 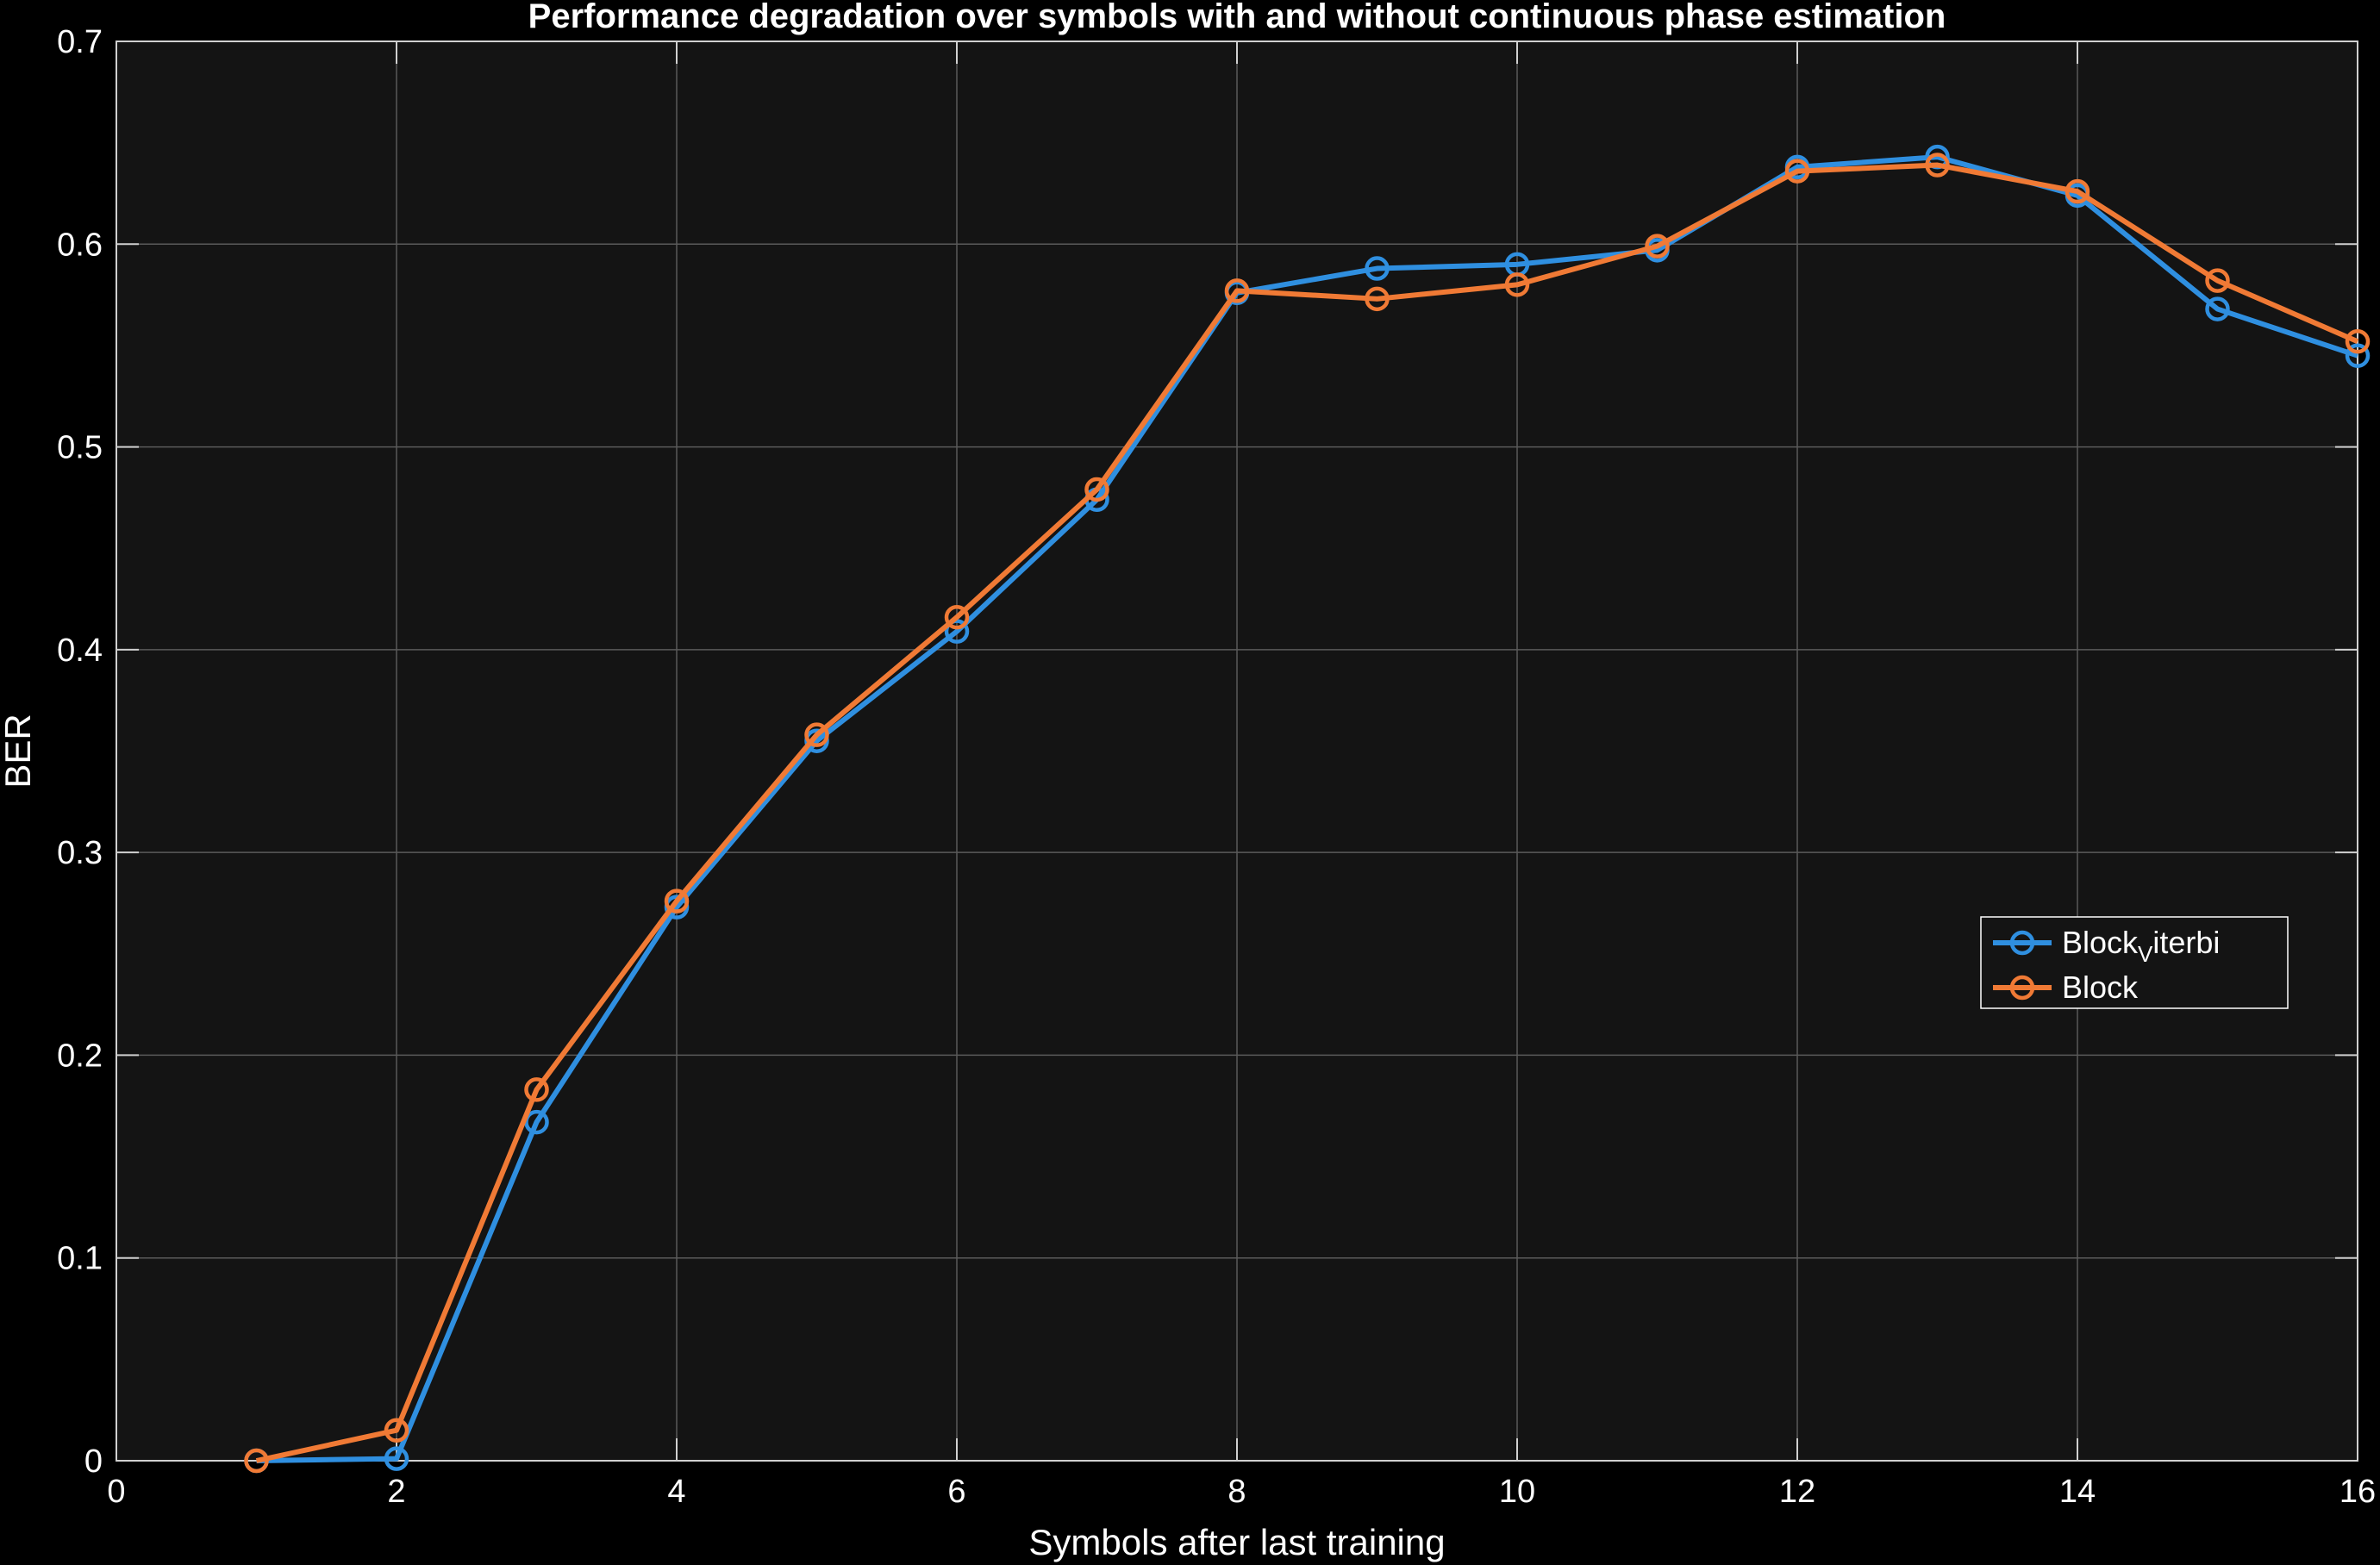 I want to click on y-tick-label: 0.3, so click(x=80, y=853).